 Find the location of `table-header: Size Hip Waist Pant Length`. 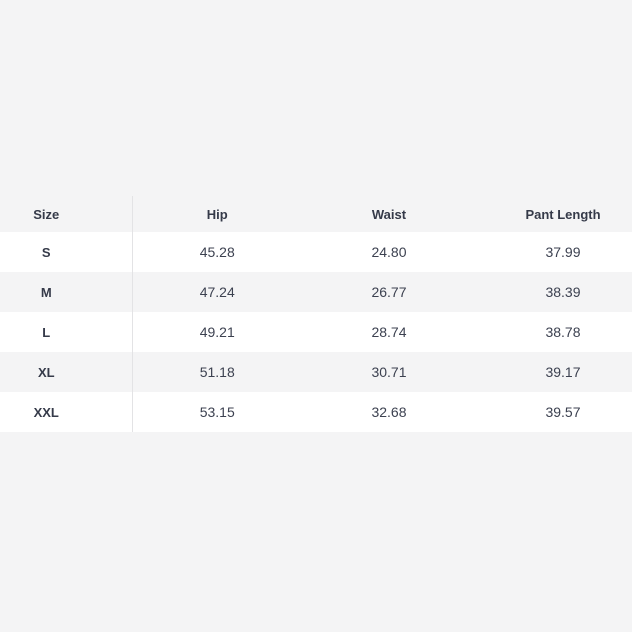

table-header: Size Hip Waist Pant Length is located at coordinates (316, 214).